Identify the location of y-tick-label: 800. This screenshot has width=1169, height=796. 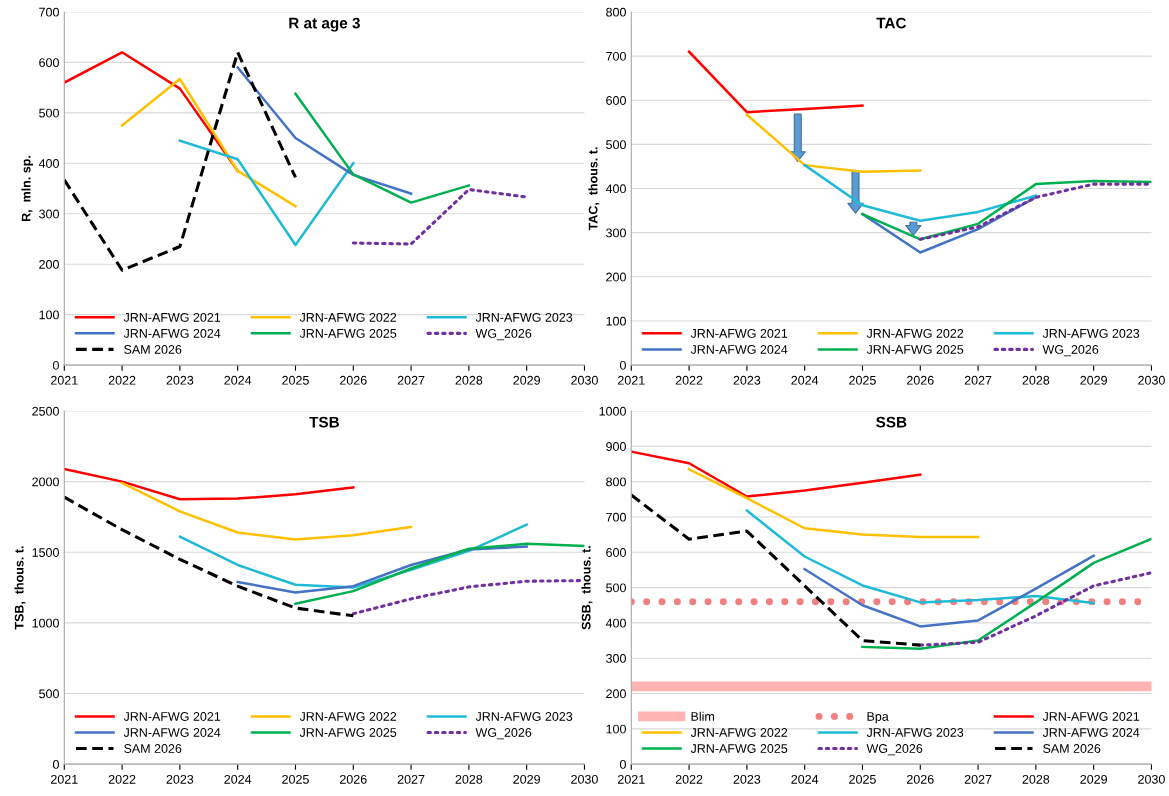
(616, 12).